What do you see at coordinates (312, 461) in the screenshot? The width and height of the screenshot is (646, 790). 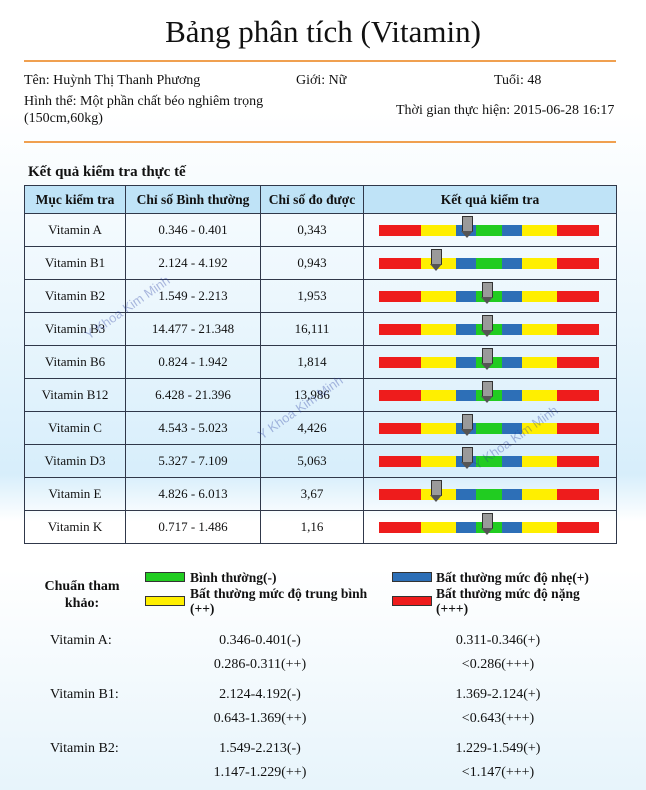 I see `cell-measured: 5,063` at bounding box center [312, 461].